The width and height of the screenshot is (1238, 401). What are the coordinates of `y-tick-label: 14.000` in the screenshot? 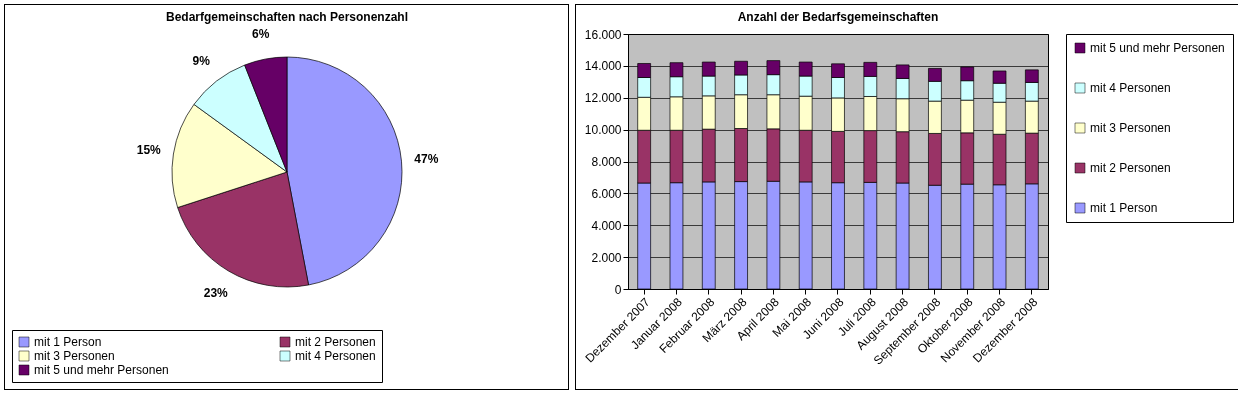 It's located at (603, 66).